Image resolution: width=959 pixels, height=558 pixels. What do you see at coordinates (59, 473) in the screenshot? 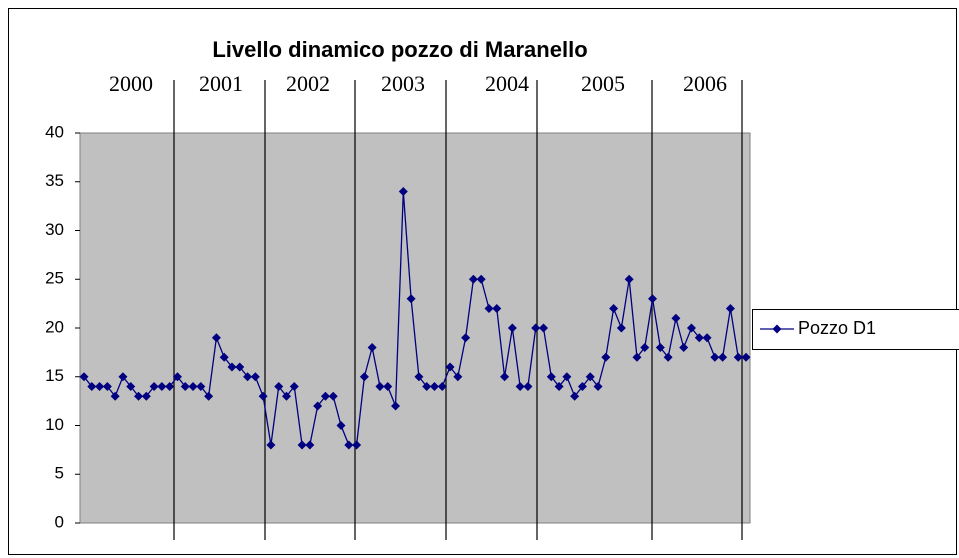
I see `y-tick-label: 5` at bounding box center [59, 473].